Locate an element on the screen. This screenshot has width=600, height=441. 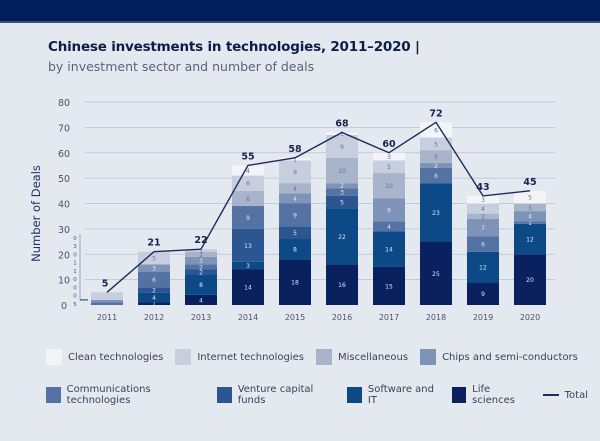
total-label: 72 is located at coordinates (435, 113).